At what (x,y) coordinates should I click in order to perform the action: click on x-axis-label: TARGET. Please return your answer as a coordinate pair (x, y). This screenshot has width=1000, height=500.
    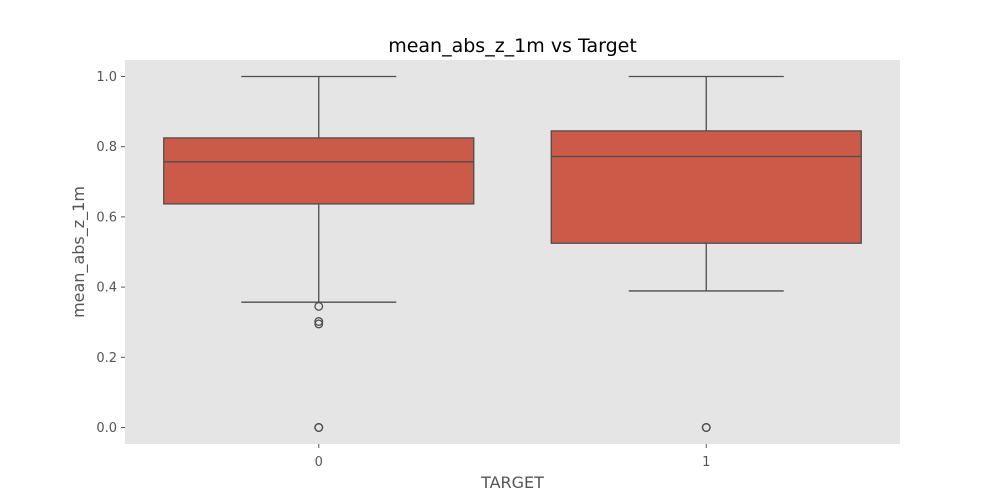
    Looking at the image, I should click on (512, 482).